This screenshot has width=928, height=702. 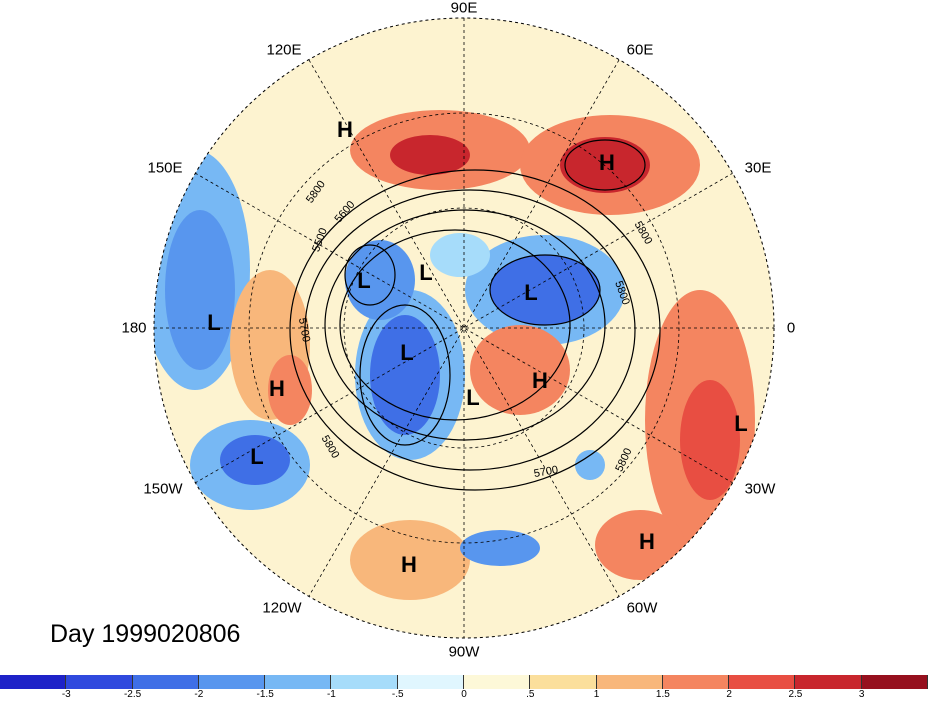 What do you see at coordinates (397, 694) in the screenshot?
I see `colorbar-tick-label: -.5` at bounding box center [397, 694].